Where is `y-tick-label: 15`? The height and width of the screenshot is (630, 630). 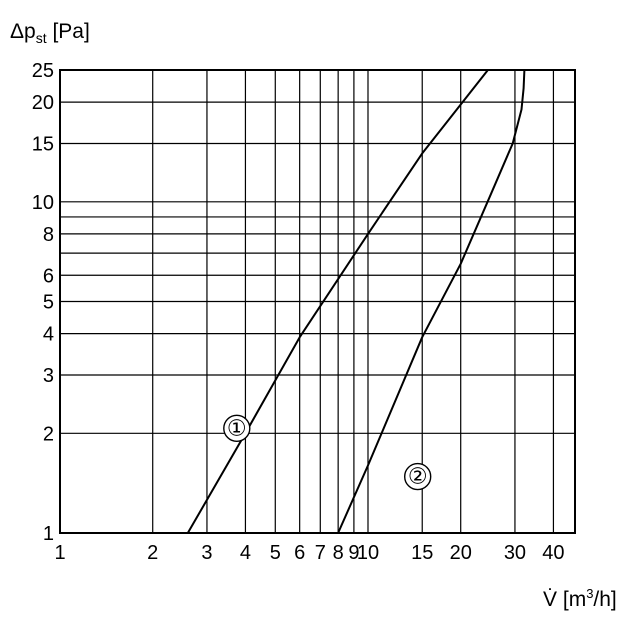 y-tick-label: 15 is located at coordinates (43, 144).